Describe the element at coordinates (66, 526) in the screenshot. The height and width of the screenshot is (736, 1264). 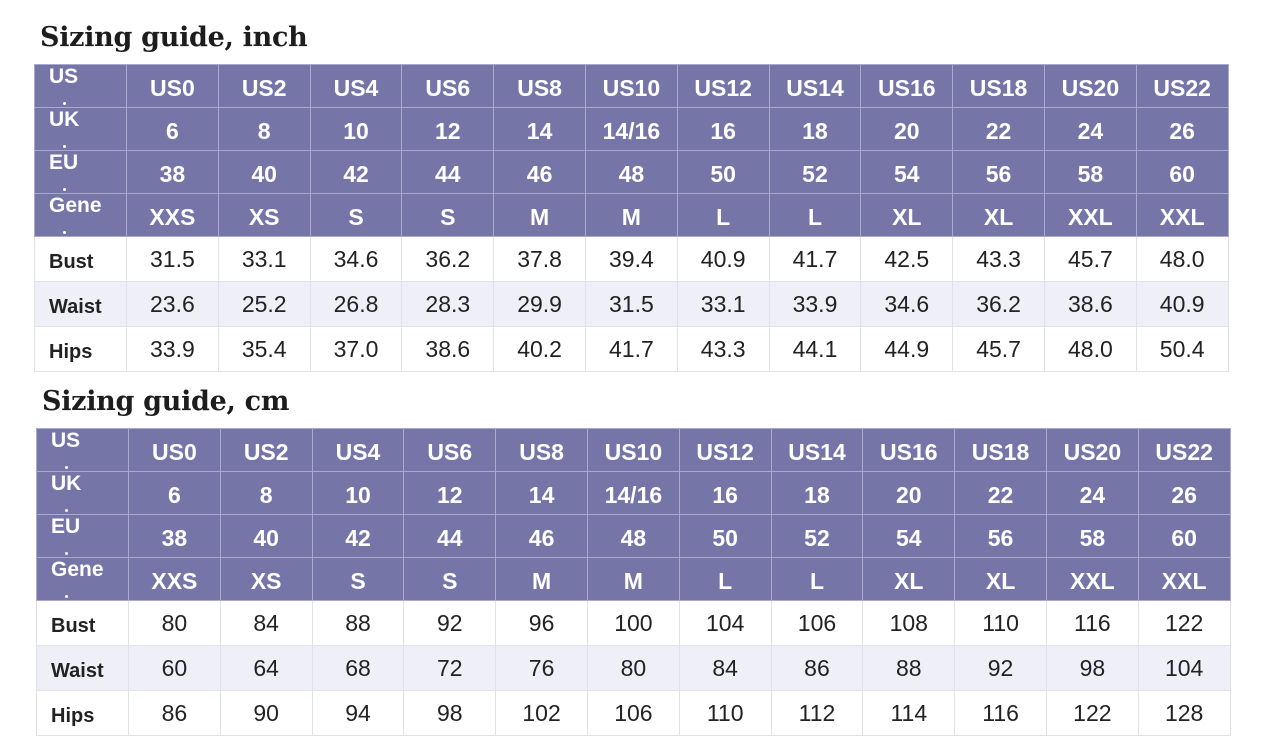
I see `size-system-label-text: EU` at that location.